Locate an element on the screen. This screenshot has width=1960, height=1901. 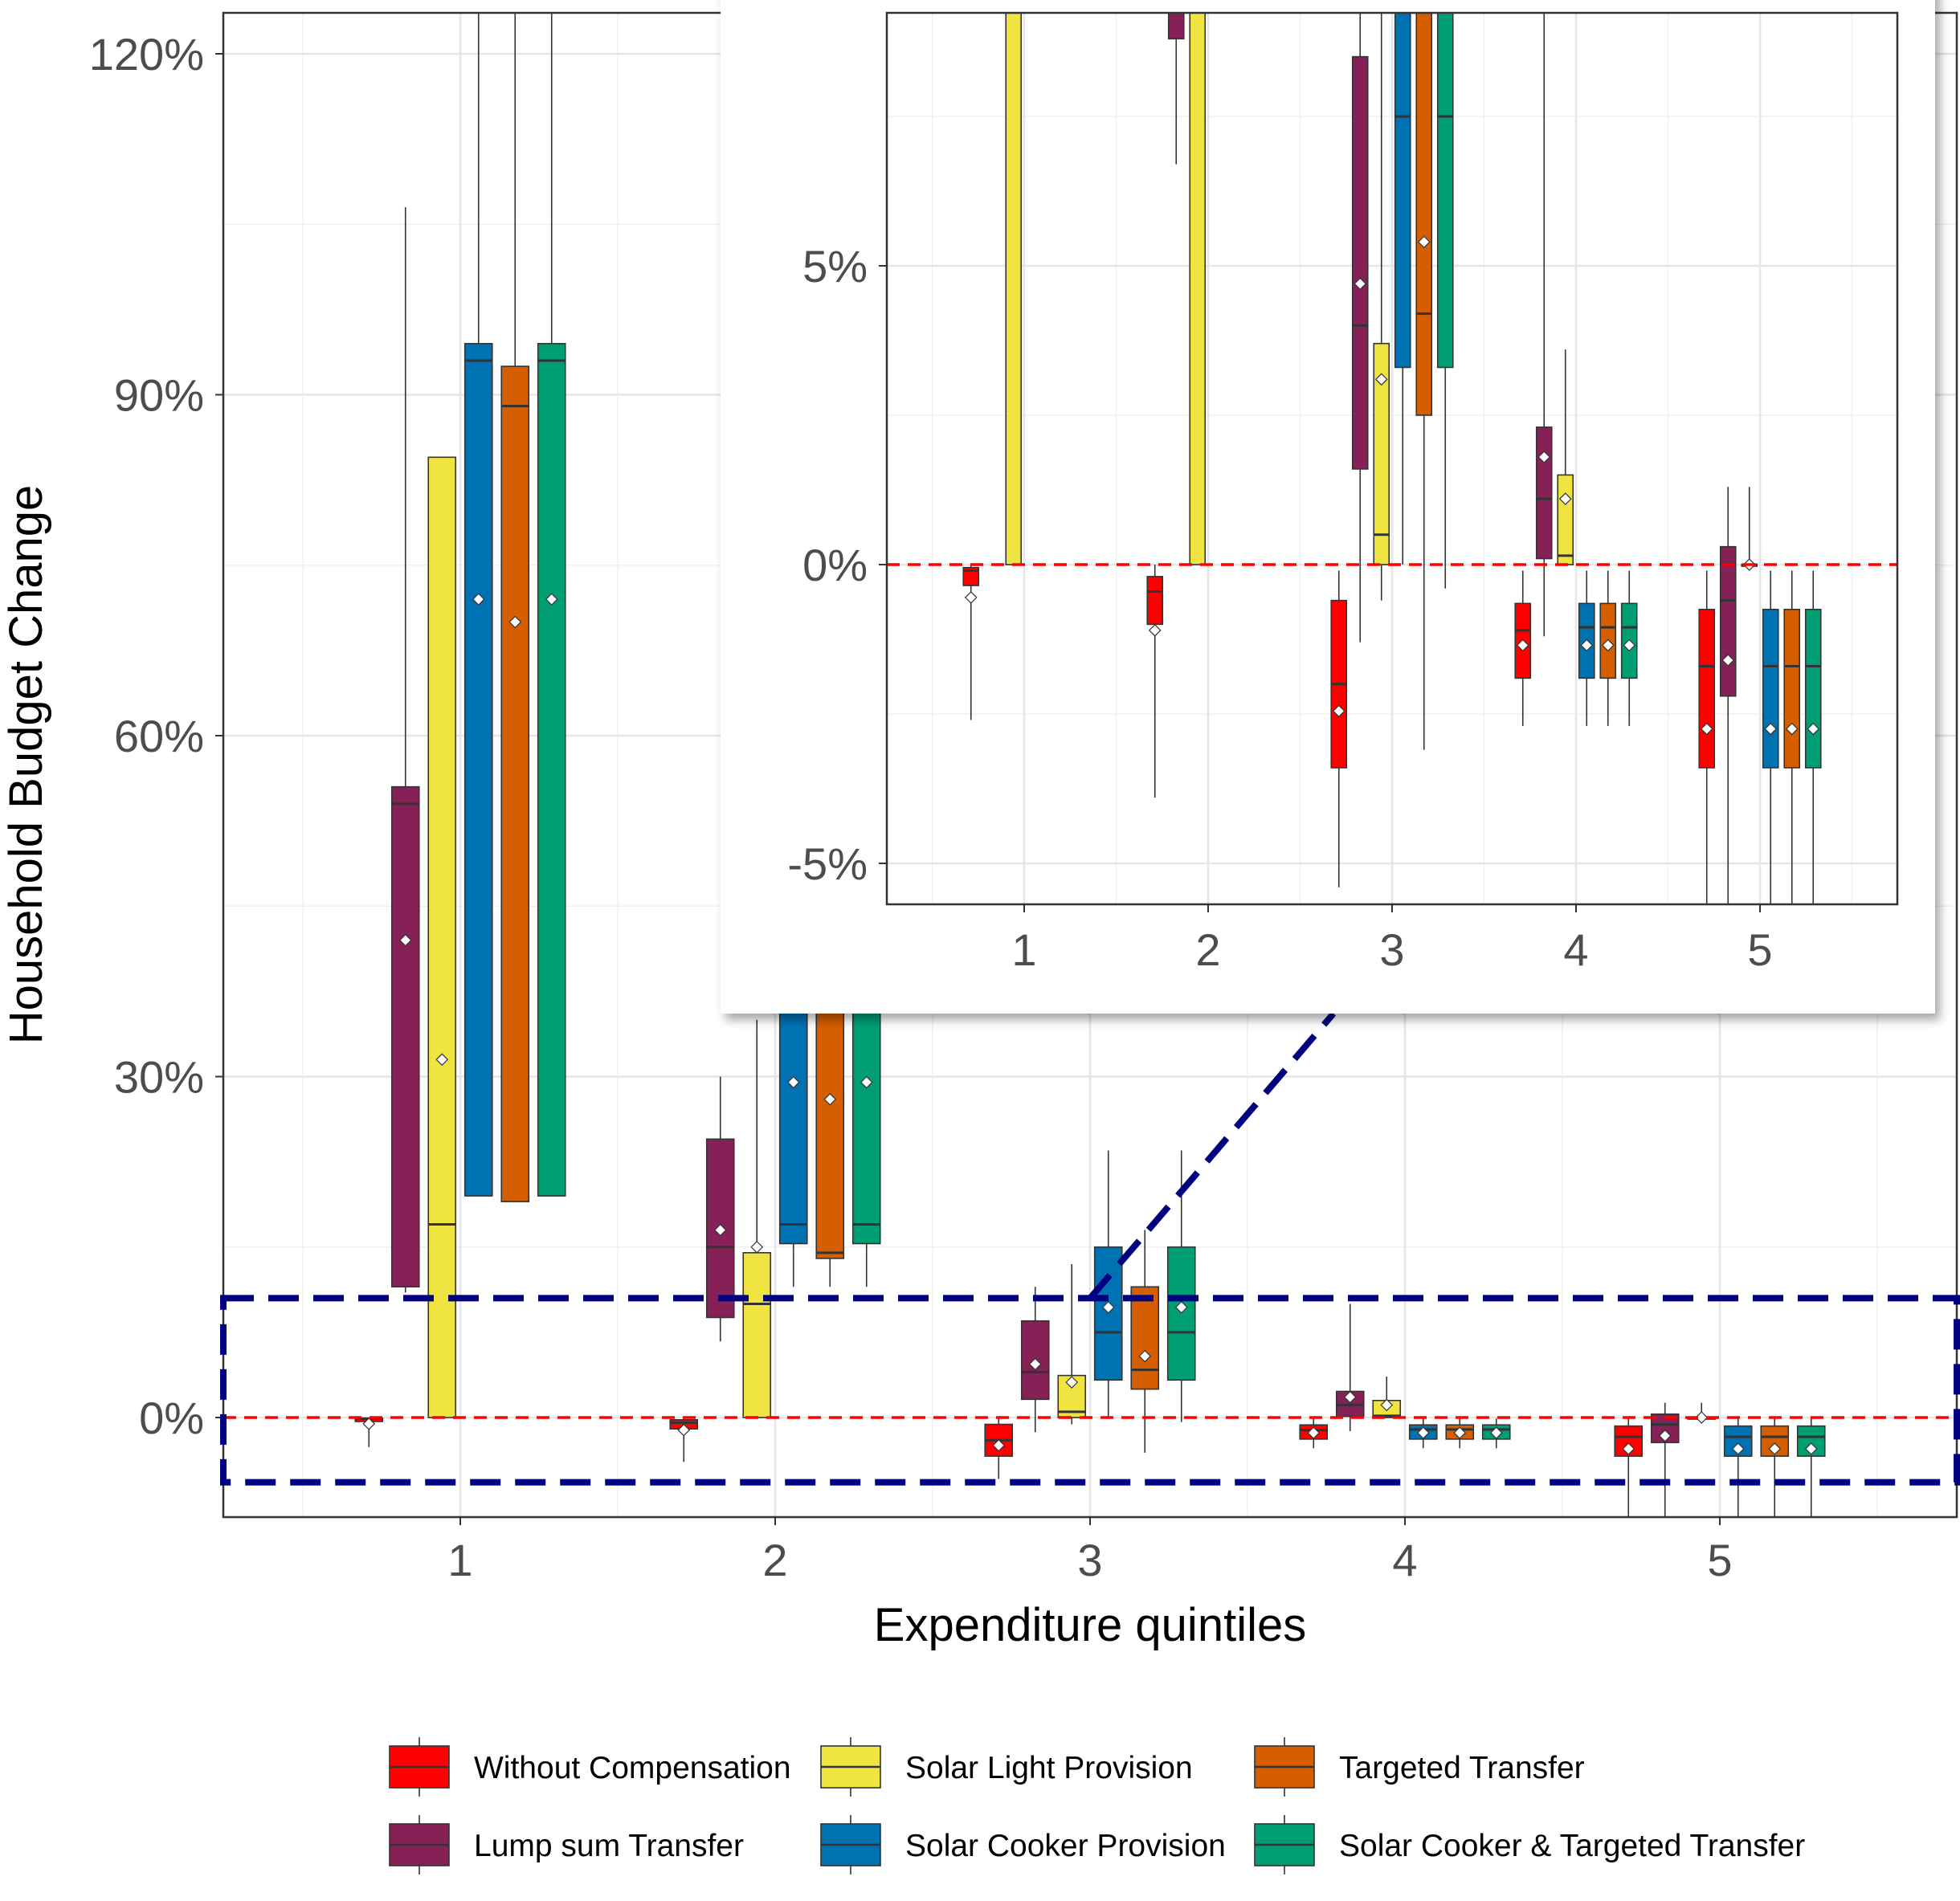
legend-label: Without Compensation is located at coordinates (632, 1768).